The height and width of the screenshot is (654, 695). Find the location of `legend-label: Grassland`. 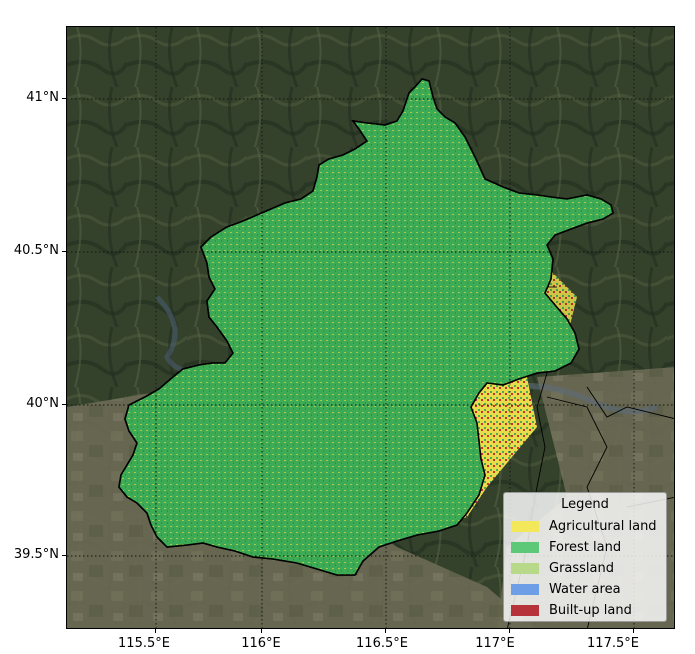

legend-label: Grassland is located at coordinates (581, 568).